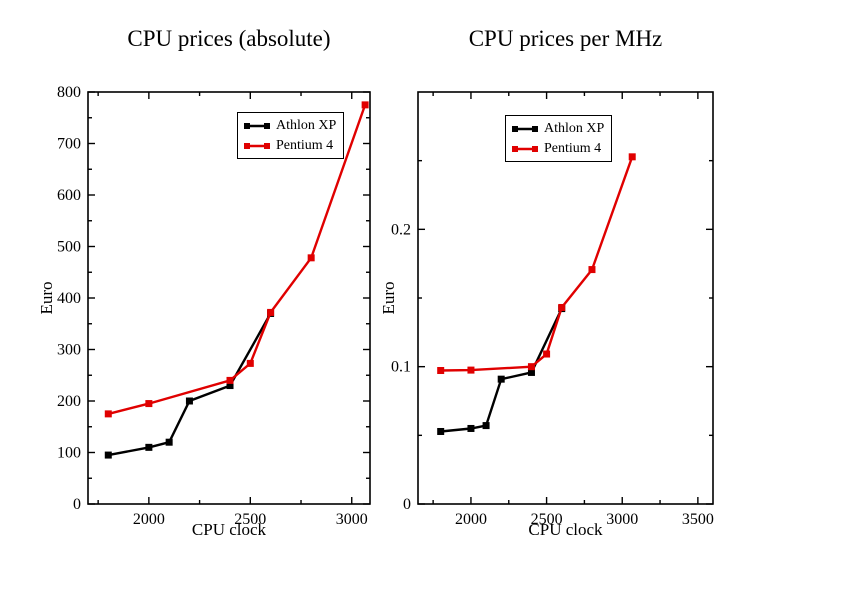 The width and height of the screenshot is (842, 595). What do you see at coordinates (69, 144) in the screenshot?
I see `y-tick-label: 700` at bounding box center [69, 144].